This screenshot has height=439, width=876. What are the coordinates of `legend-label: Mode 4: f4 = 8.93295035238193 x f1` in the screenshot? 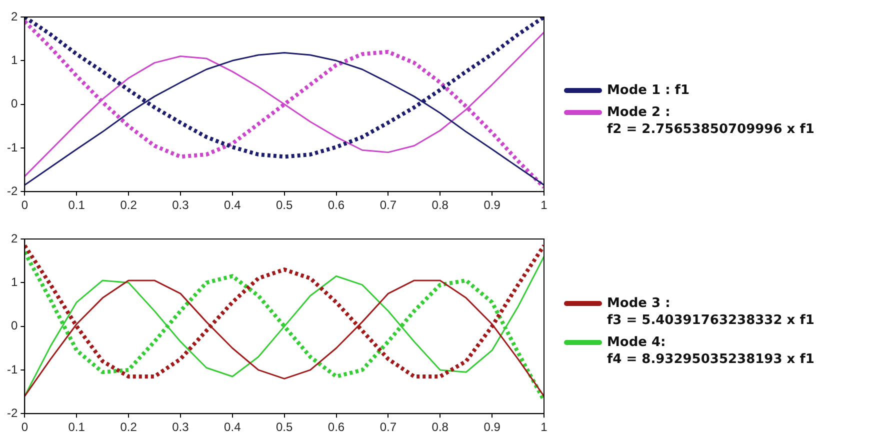 It's located at (710, 351).